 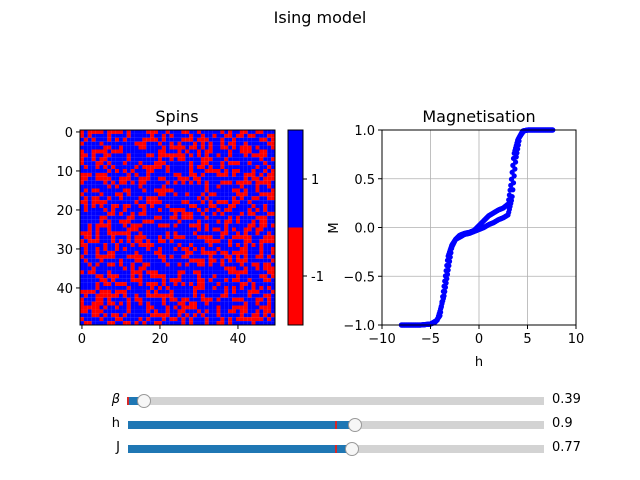 I want to click on beta-slider-handle, so click(x=144, y=401).